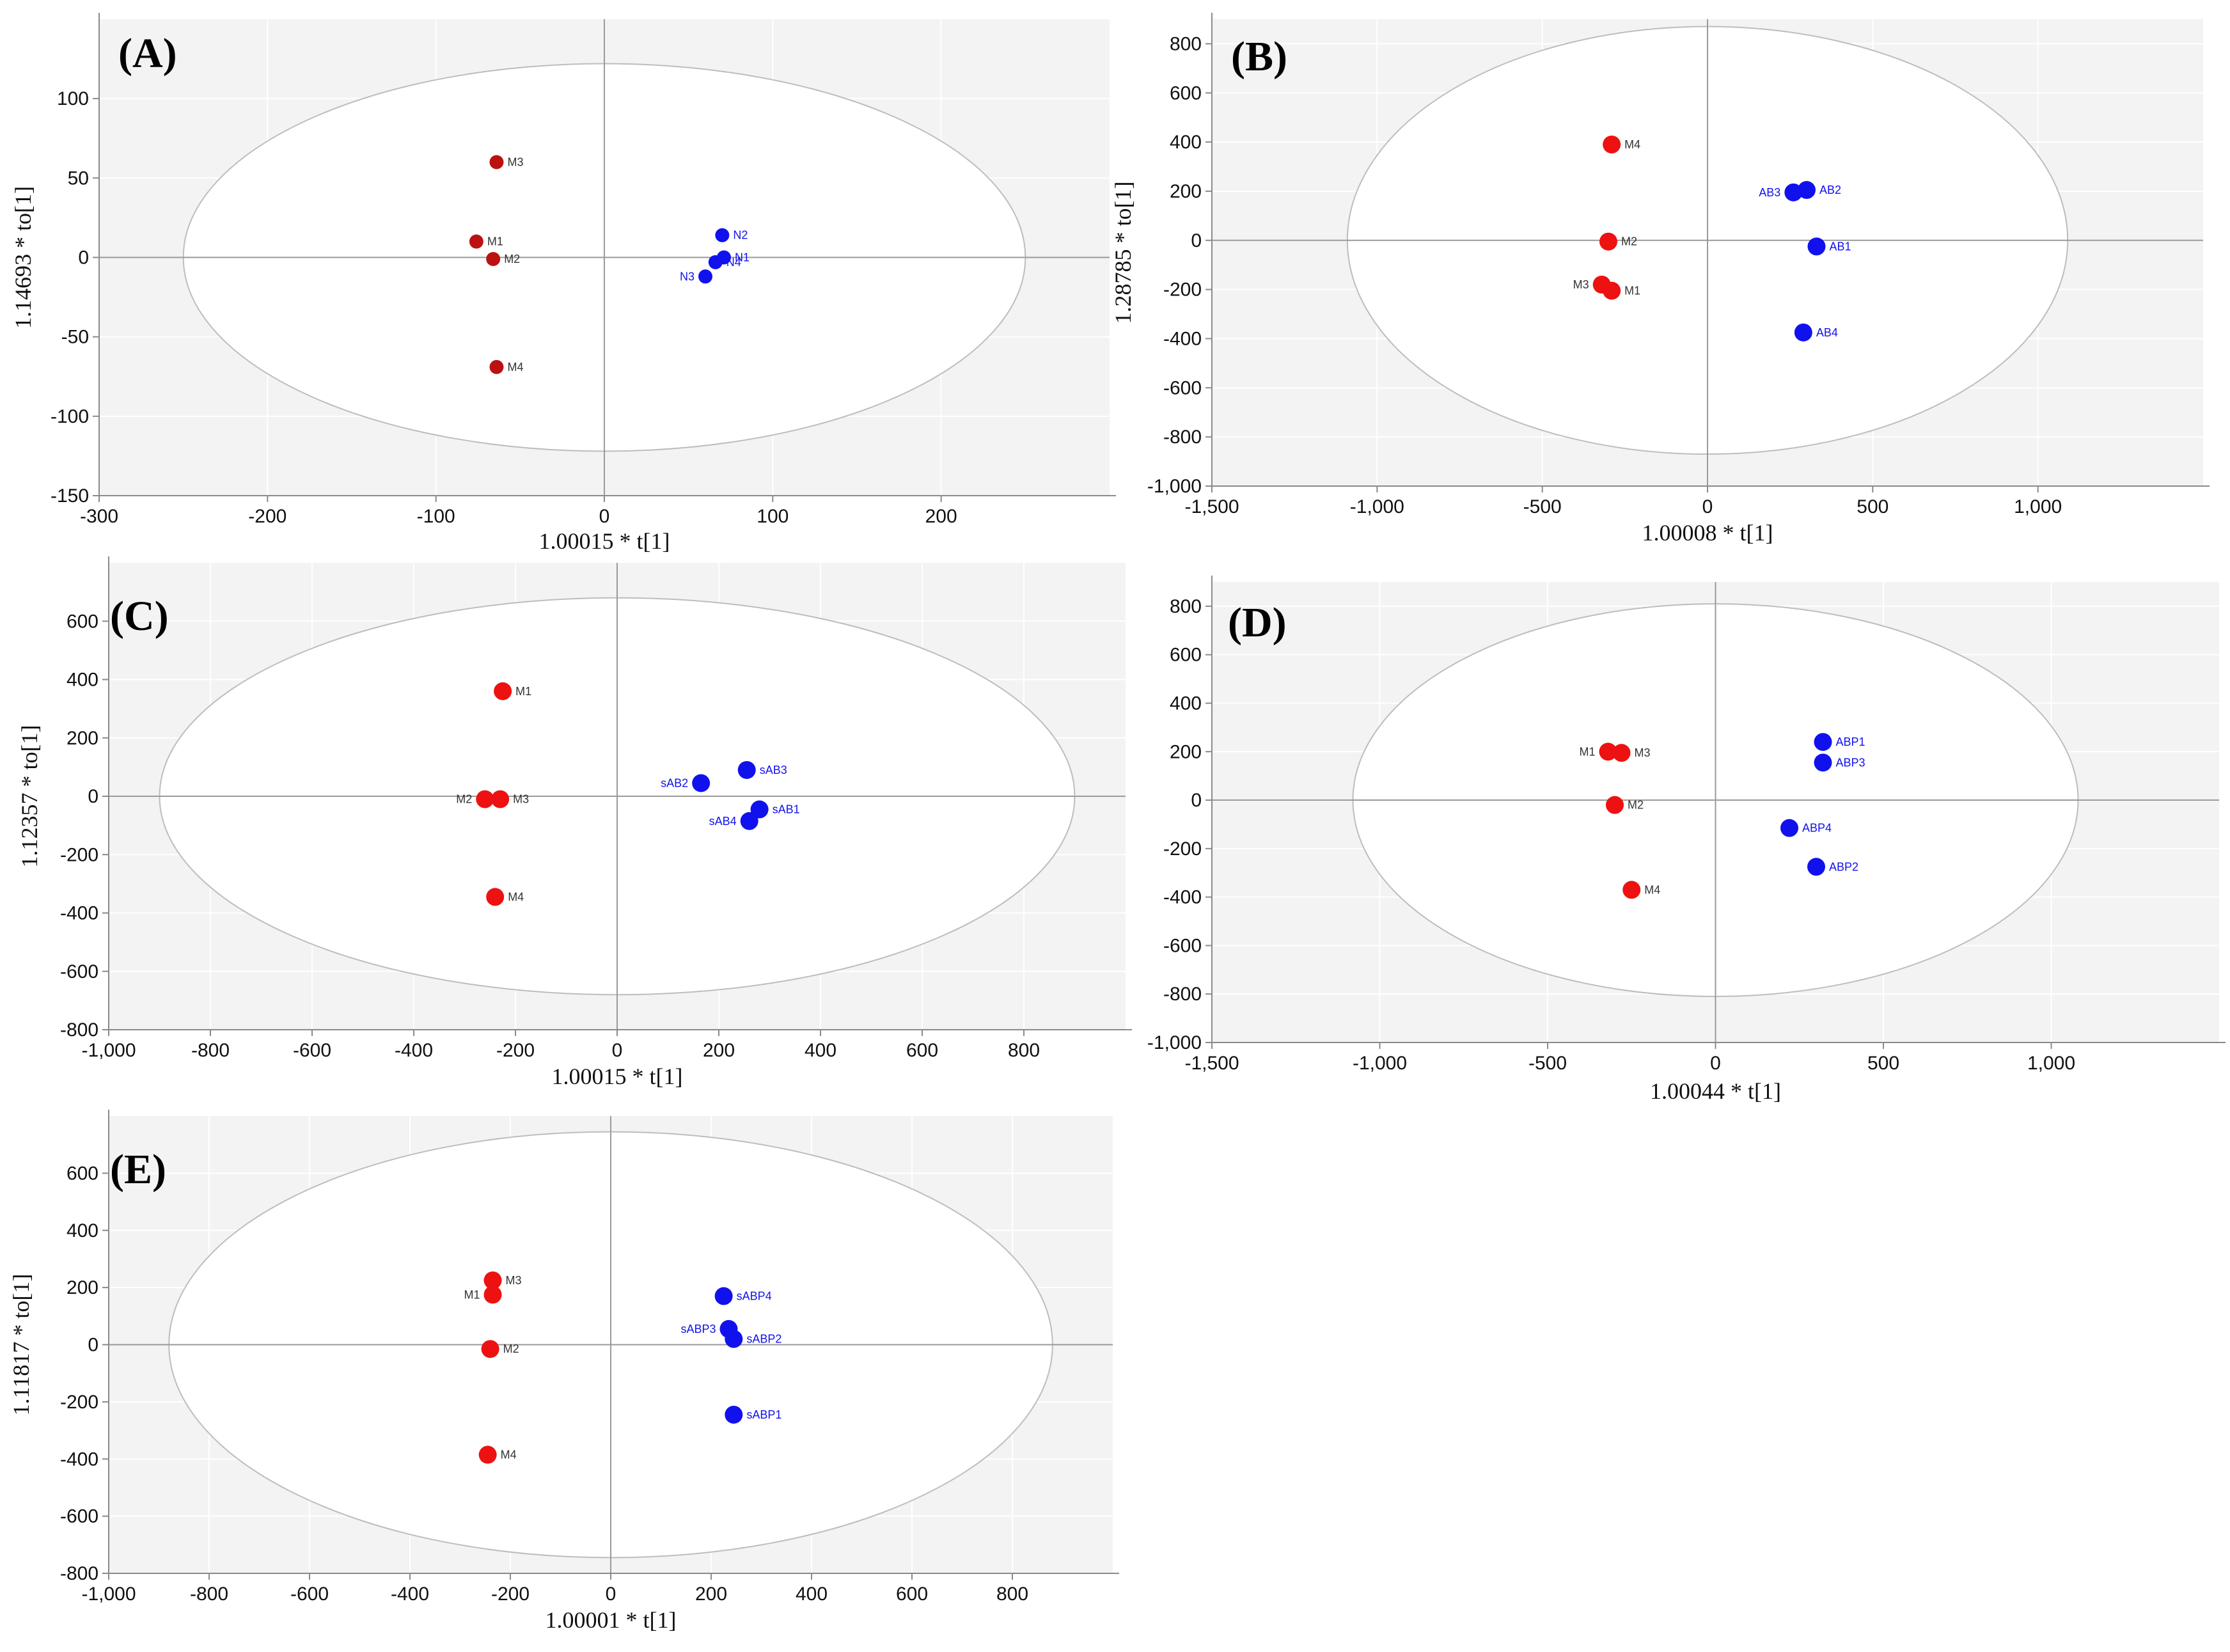  What do you see at coordinates (1547, 1063) in the screenshot?
I see `x-tick-label: -500` at bounding box center [1547, 1063].